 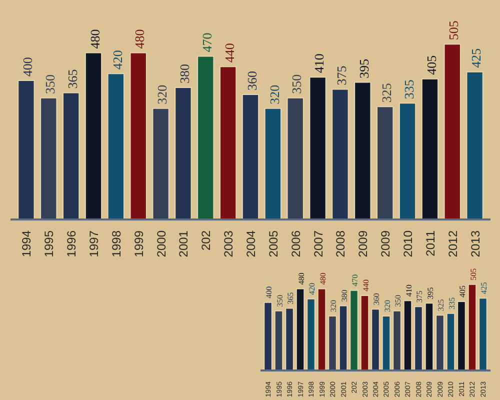 What do you see at coordinates (139, 244) in the screenshot?
I see `x-tick-label: 1999` at bounding box center [139, 244].